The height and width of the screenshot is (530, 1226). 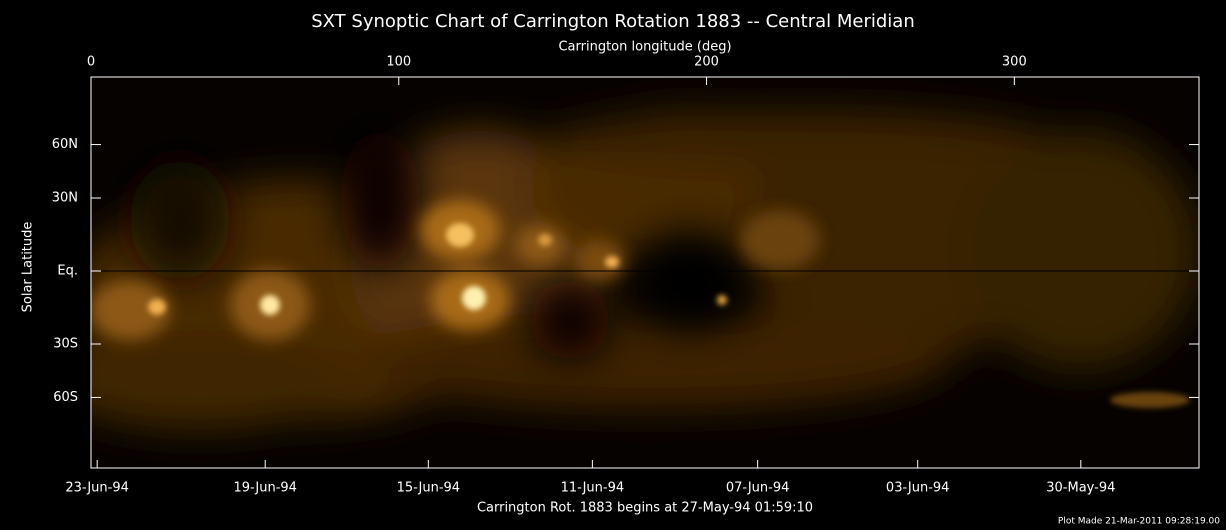 I want to click on x-tick-label: 300, so click(x=1014, y=62).